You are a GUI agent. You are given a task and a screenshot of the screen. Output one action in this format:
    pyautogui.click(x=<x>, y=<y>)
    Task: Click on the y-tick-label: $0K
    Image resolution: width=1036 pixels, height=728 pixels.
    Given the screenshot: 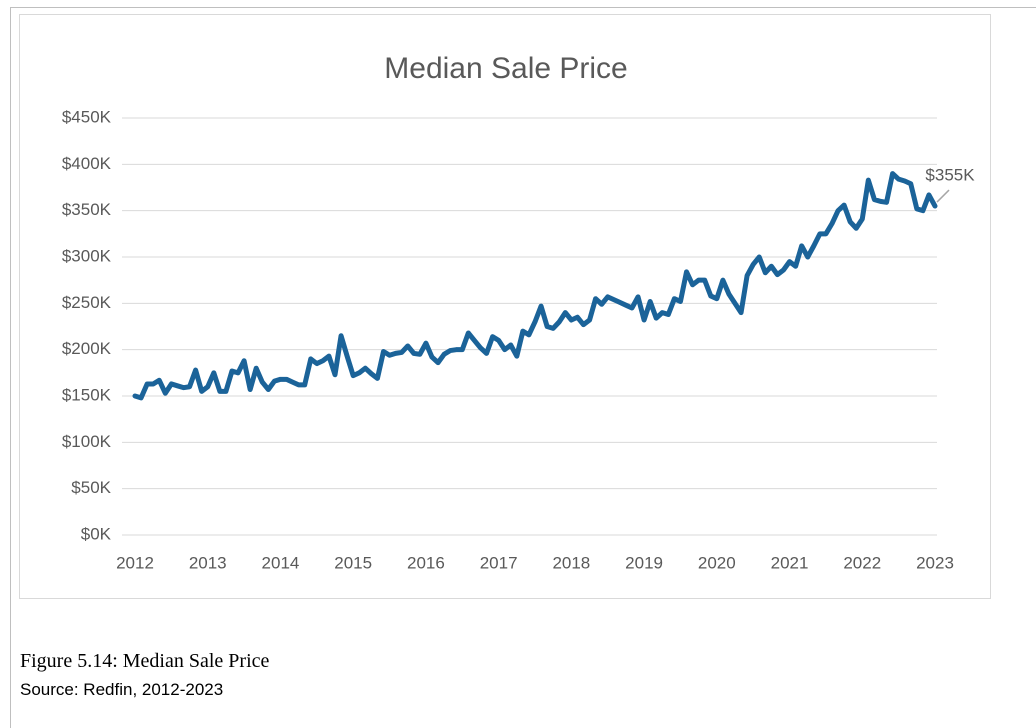 What is the action you would take?
    pyautogui.click(x=96, y=533)
    